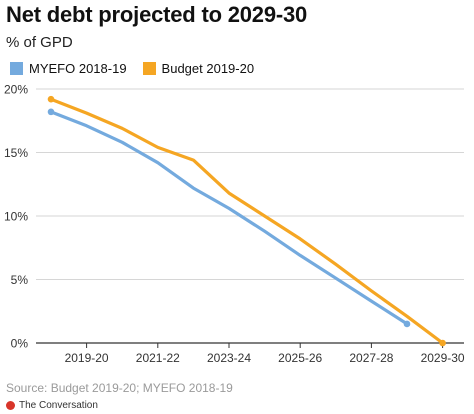 This screenshot has height=414, width=474. What do you see at coordinates (39, 42) in the screenshot?
I see `chart-subtitle: % of GPD` at bounding box center [39, 42].